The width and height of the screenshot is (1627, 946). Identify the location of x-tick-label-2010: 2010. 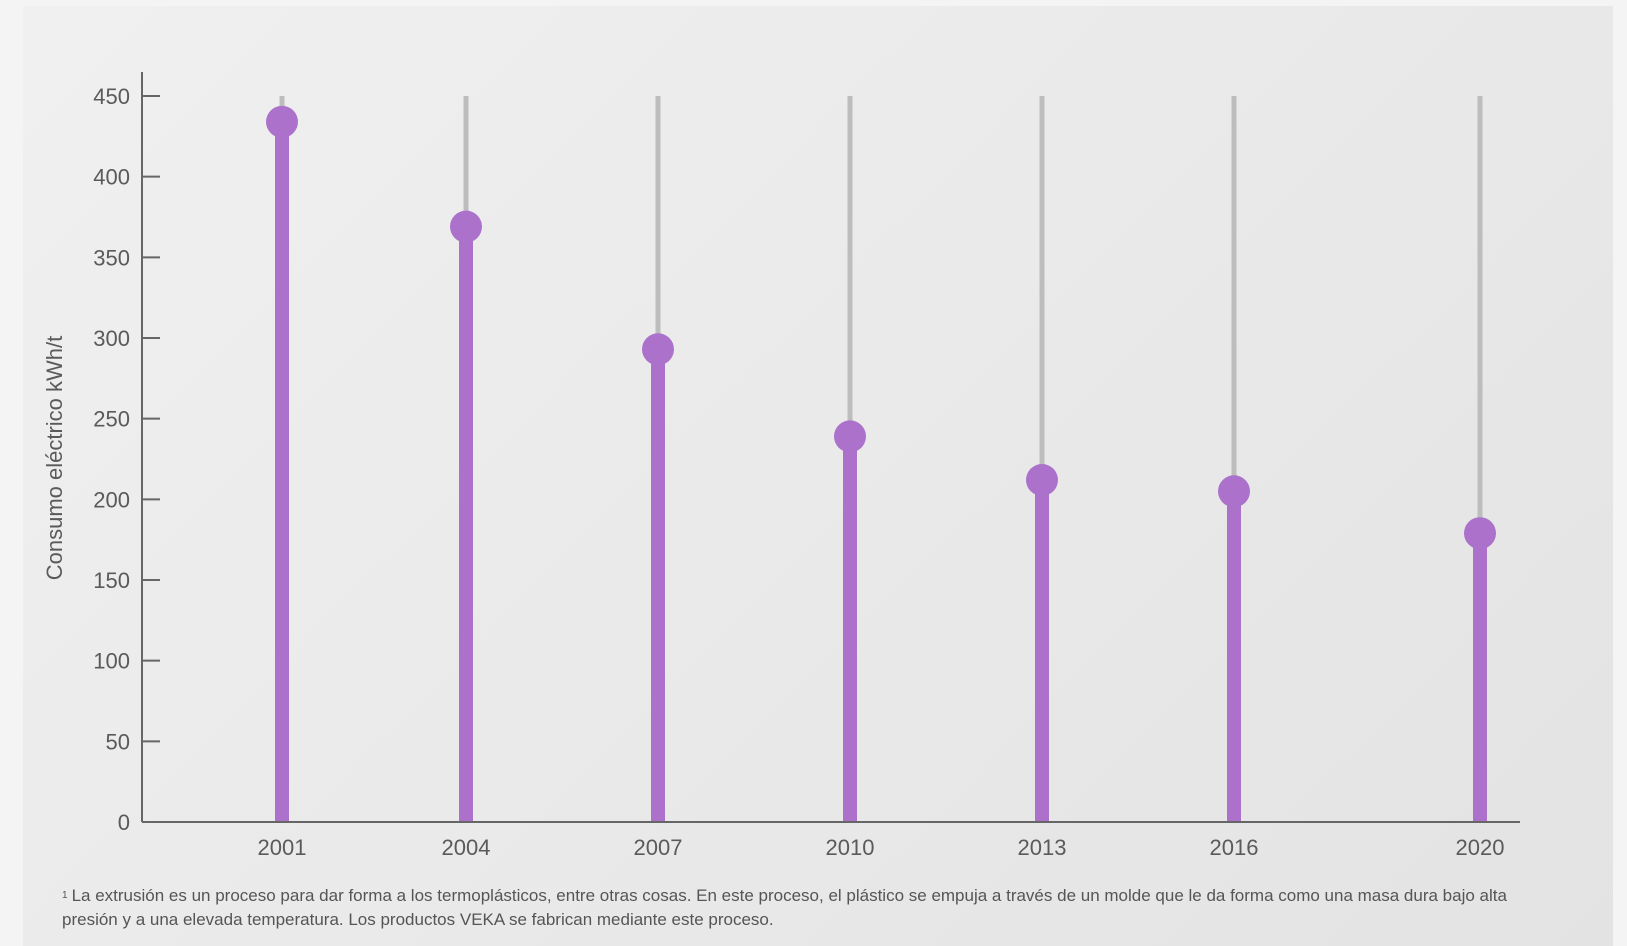
(850, 847).